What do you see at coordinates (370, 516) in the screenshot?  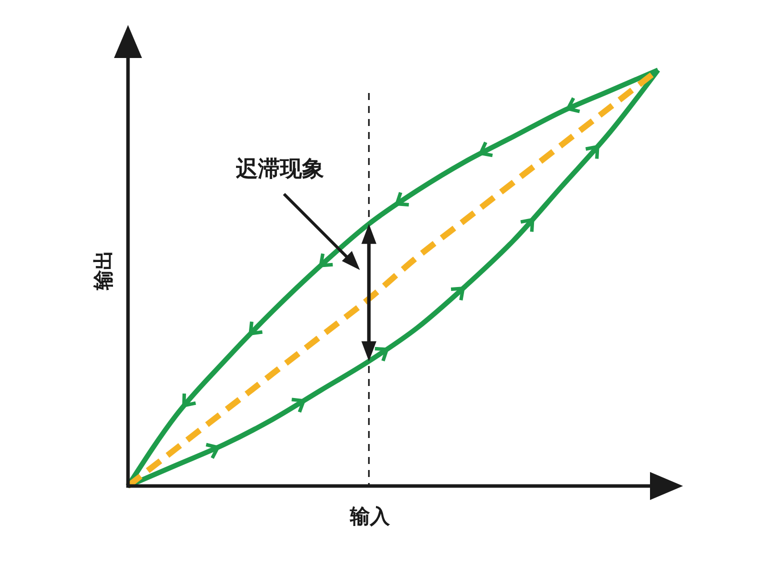 I see `x-axis-title: 输入` at bounding box center [370, 516].